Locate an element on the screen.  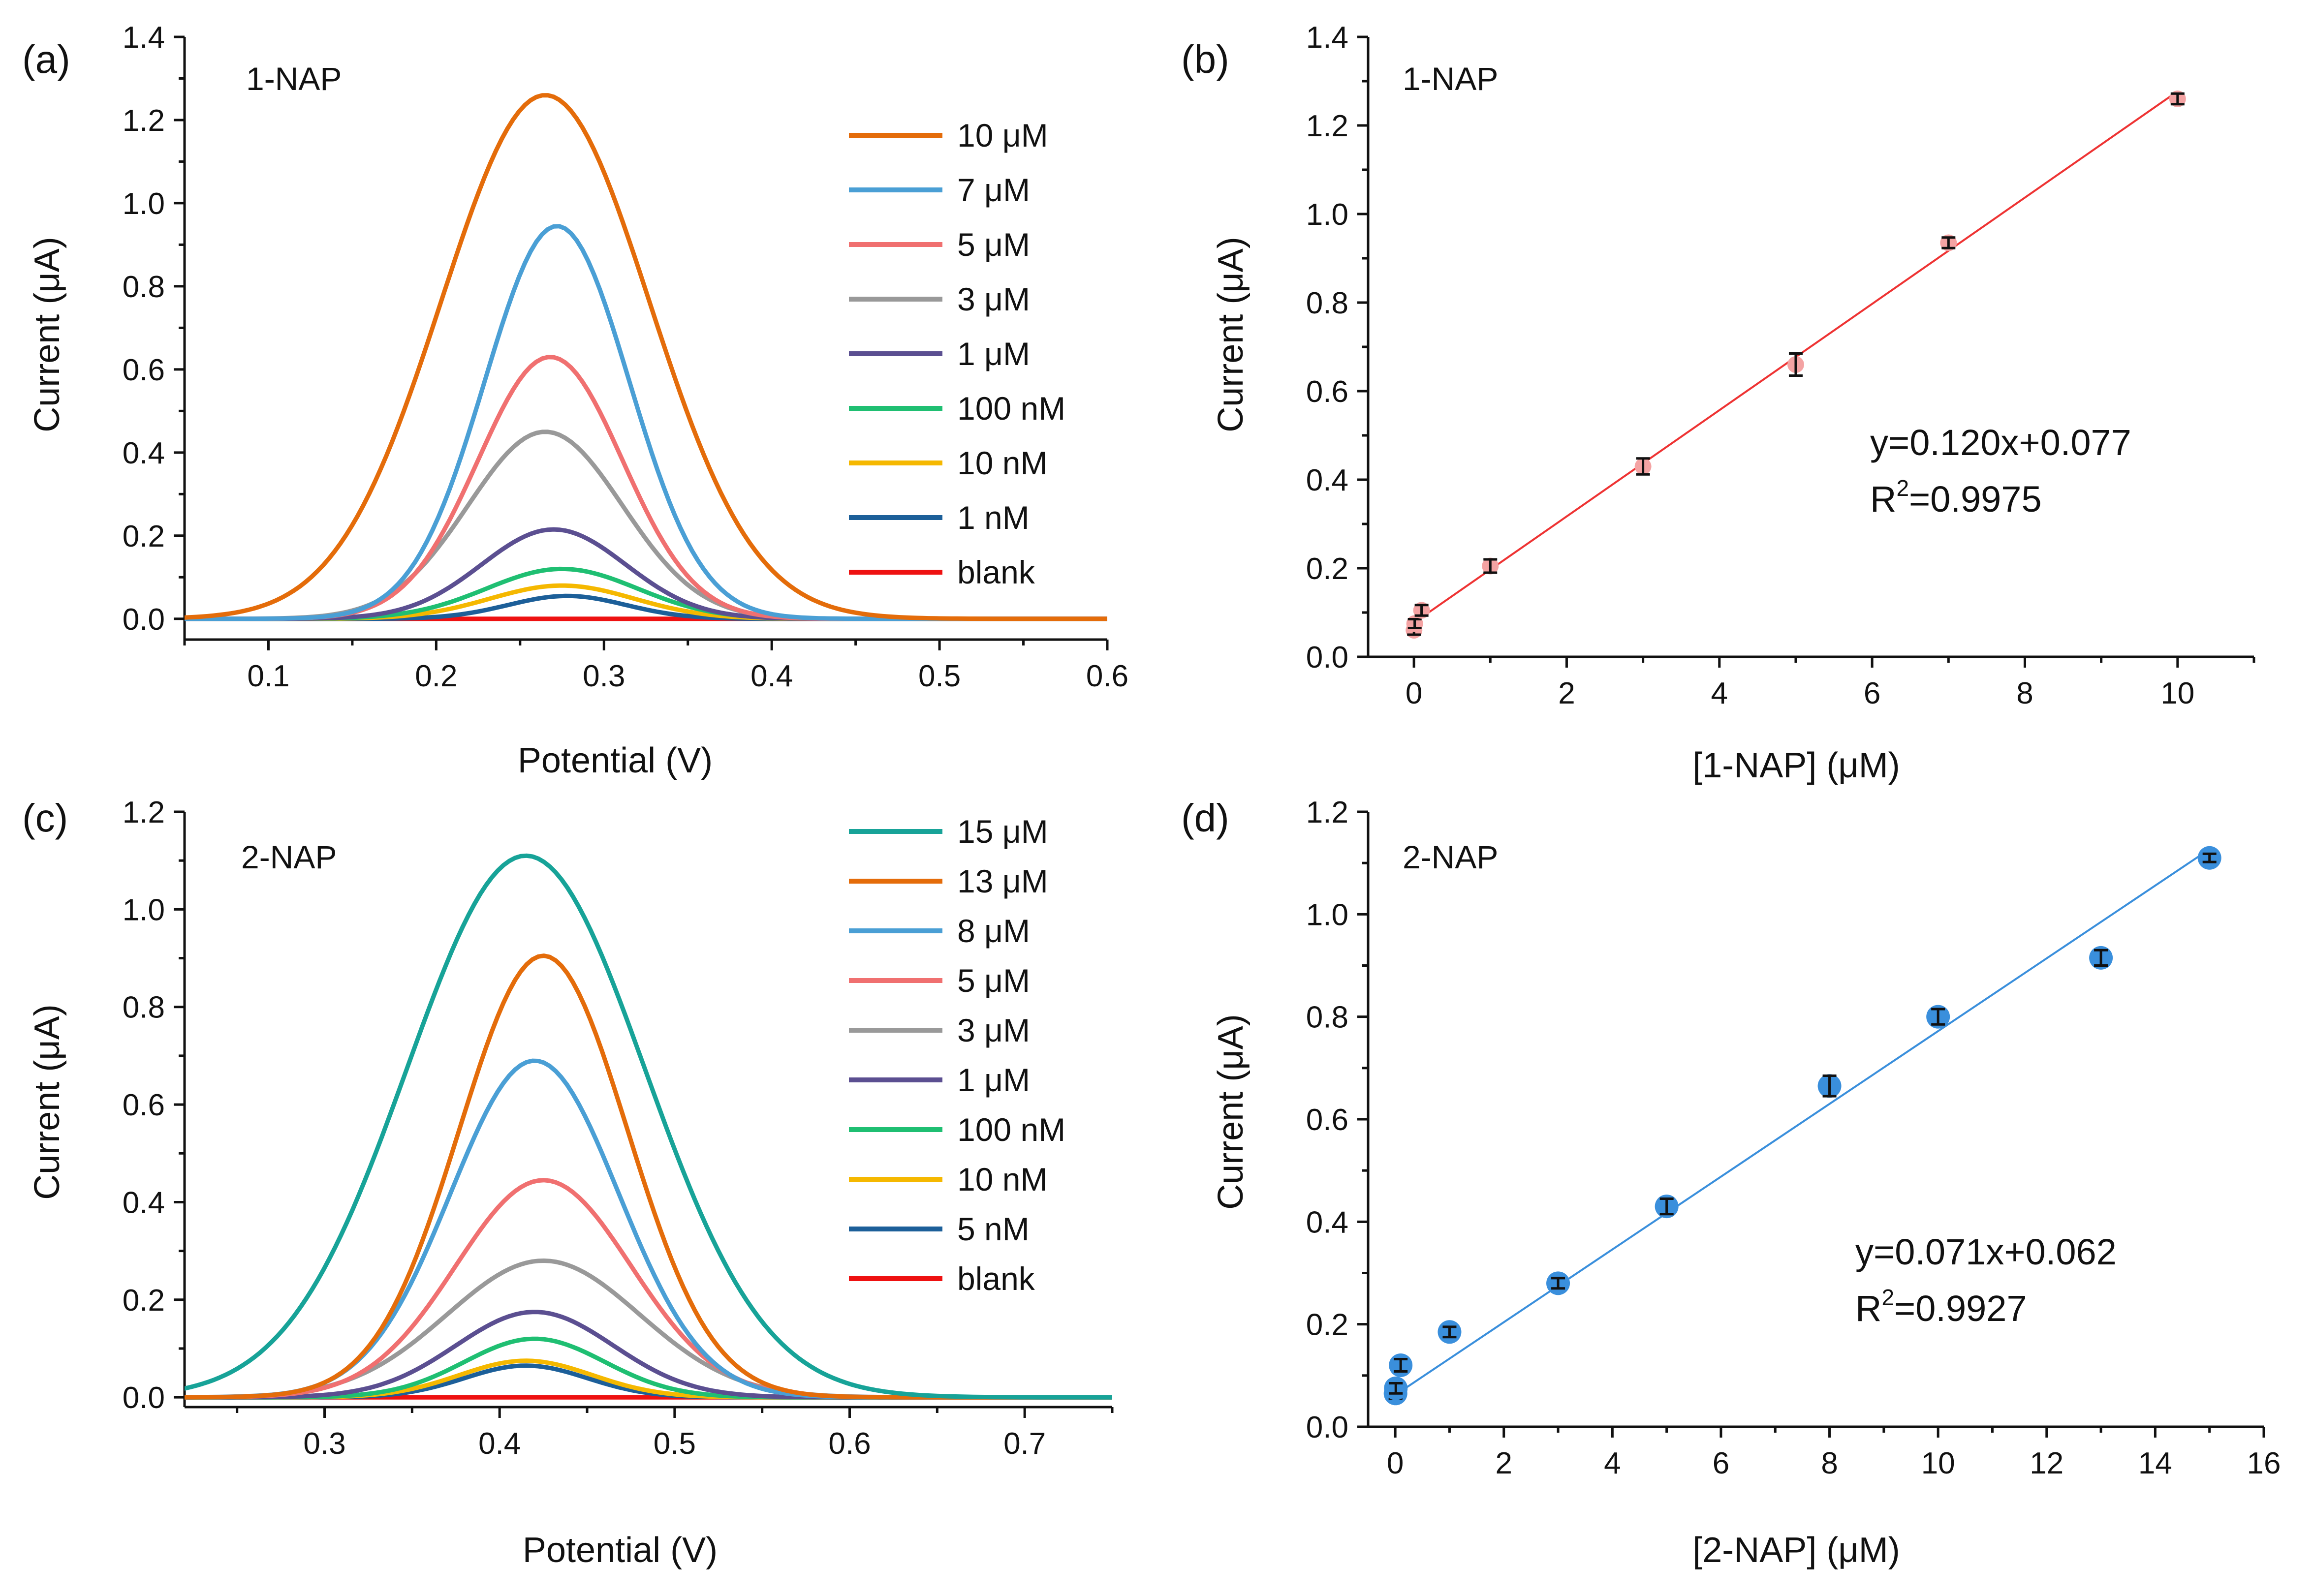
panel-d-x-axis-title: [2-NAP] (μM) is located at coordinates (1796, 1550).